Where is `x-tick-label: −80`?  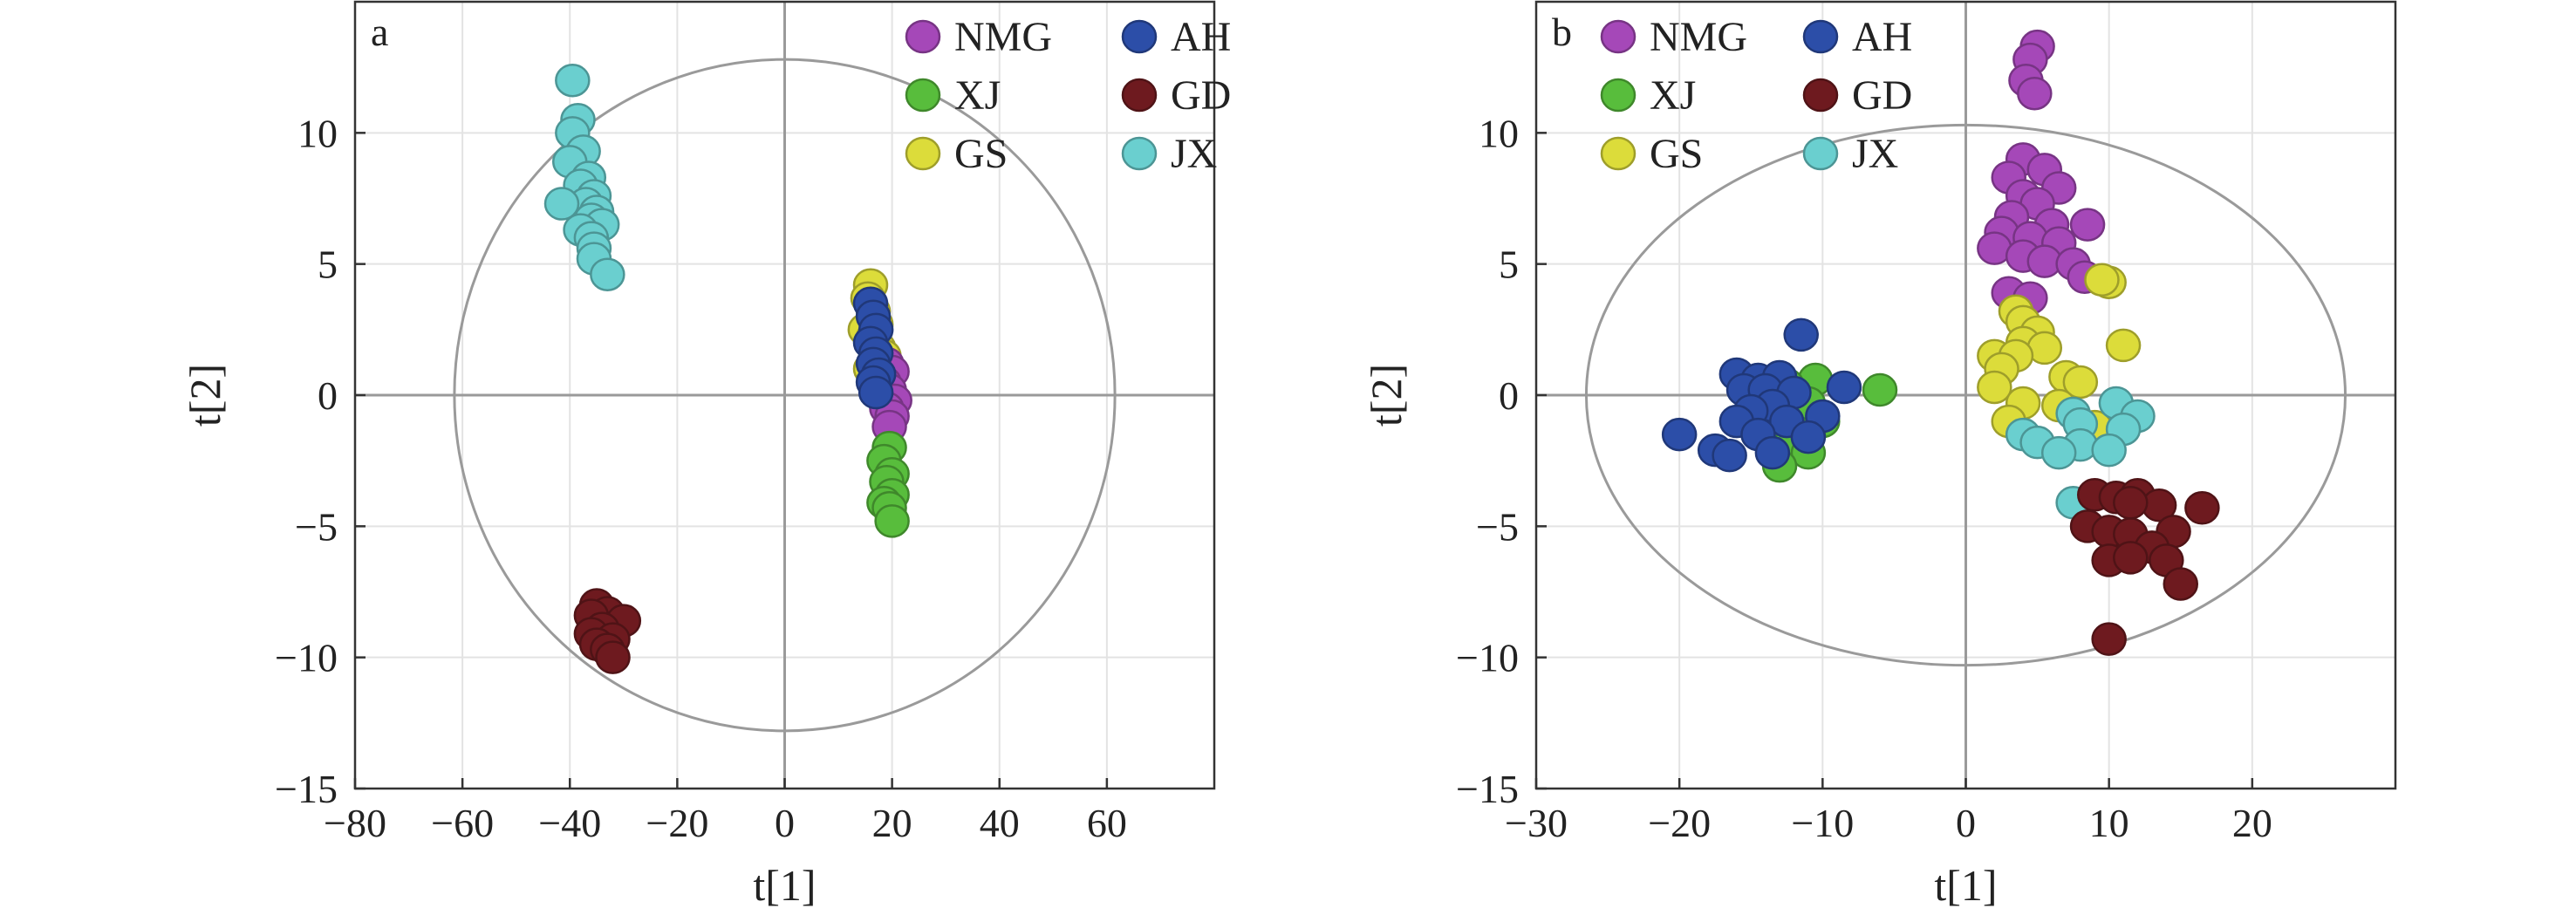 x-tick-label: −80 is located at coordinates (355, 823).